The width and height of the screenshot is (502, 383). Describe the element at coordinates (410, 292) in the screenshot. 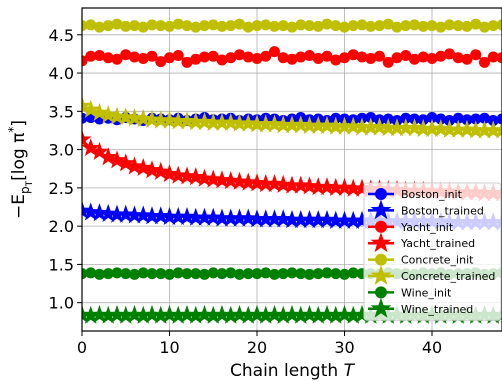

I see `legend-entry: Wine_init` at that location.